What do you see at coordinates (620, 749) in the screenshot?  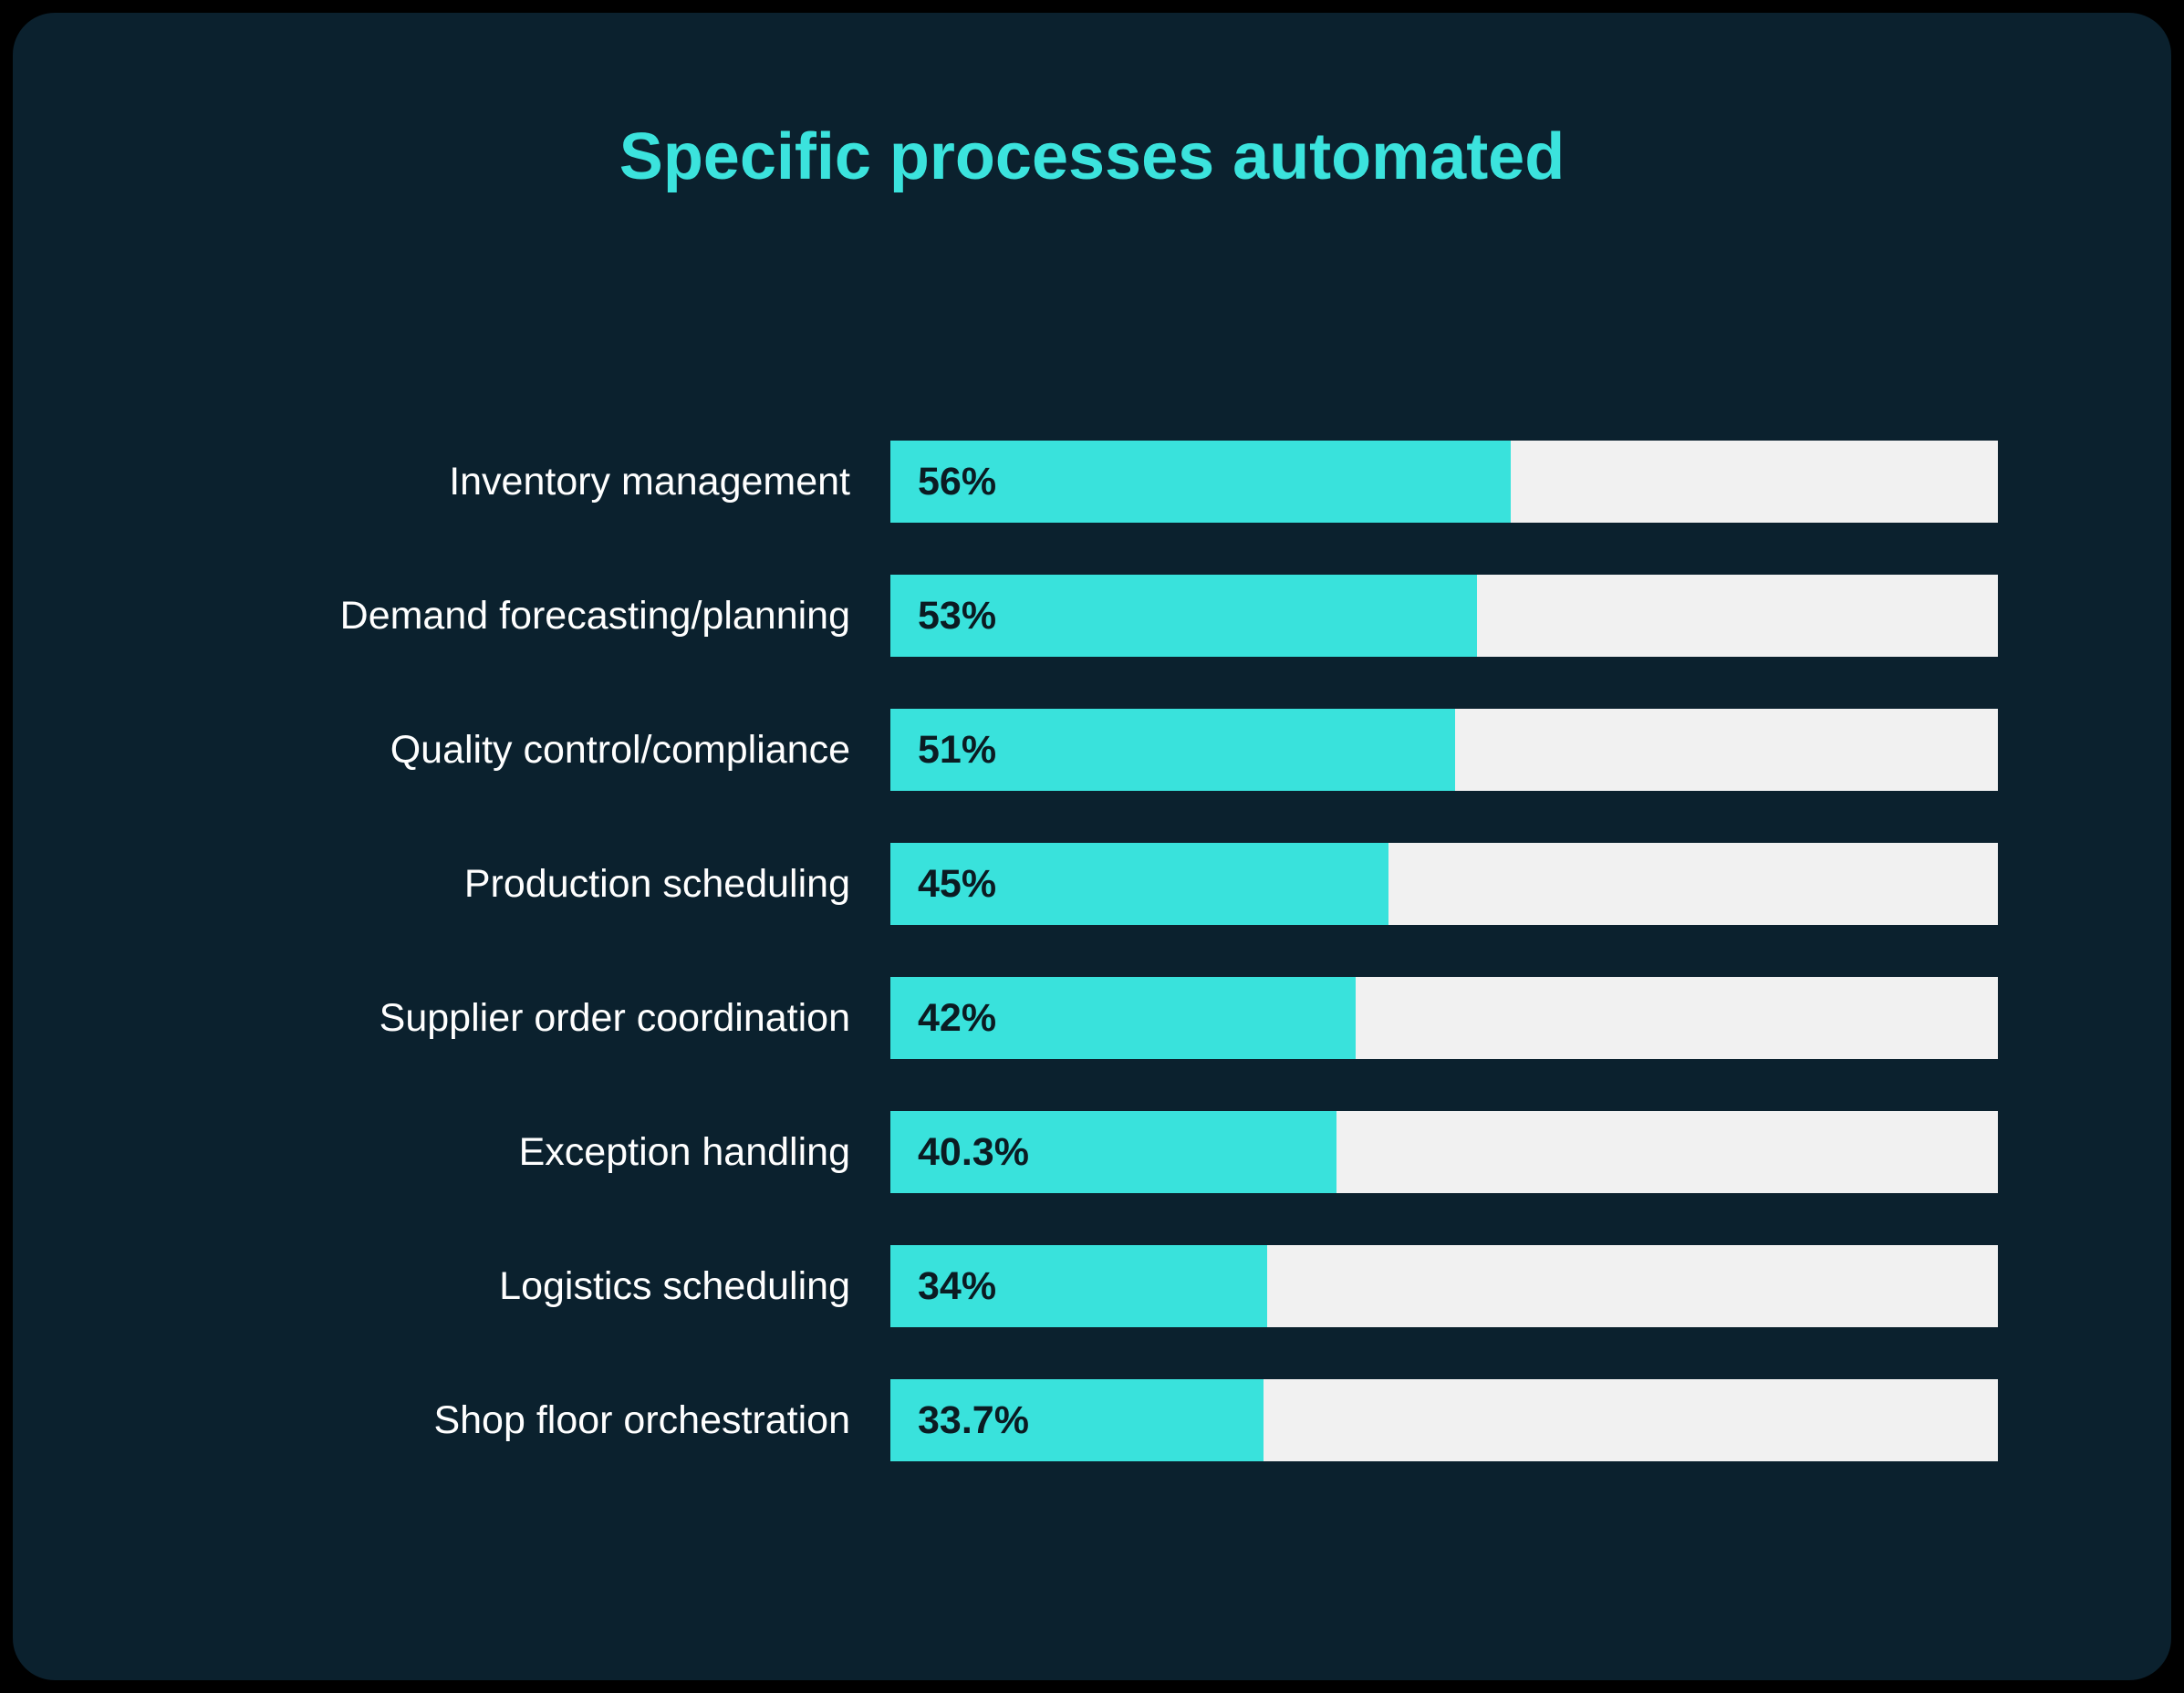 I see `bar-category-label: Quality control/compliance` at bounding box center [620, 749].